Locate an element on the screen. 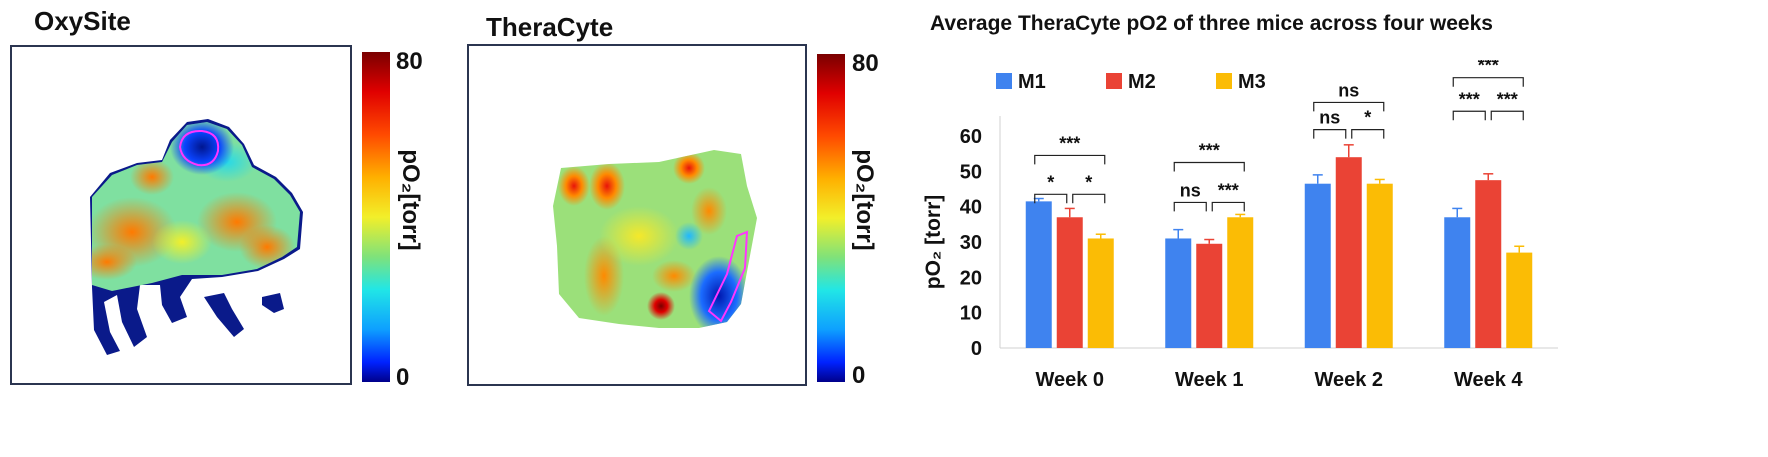  legend-label-M2: M2 is located at coordinates (1142, 82).